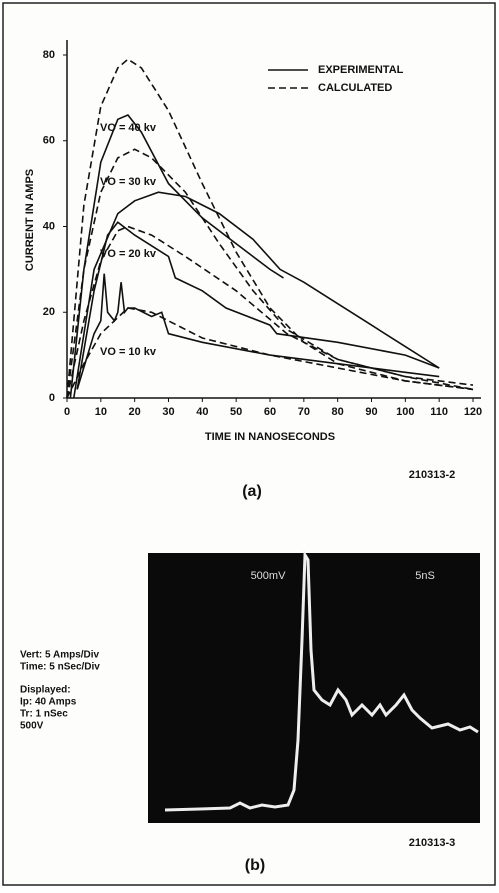 The height and width of the screenshot is (893, 499). What do you see at coordinates (49, 55) in the screenshot?
I see `y-tick-label: 80` at bounding box center [49, 55].